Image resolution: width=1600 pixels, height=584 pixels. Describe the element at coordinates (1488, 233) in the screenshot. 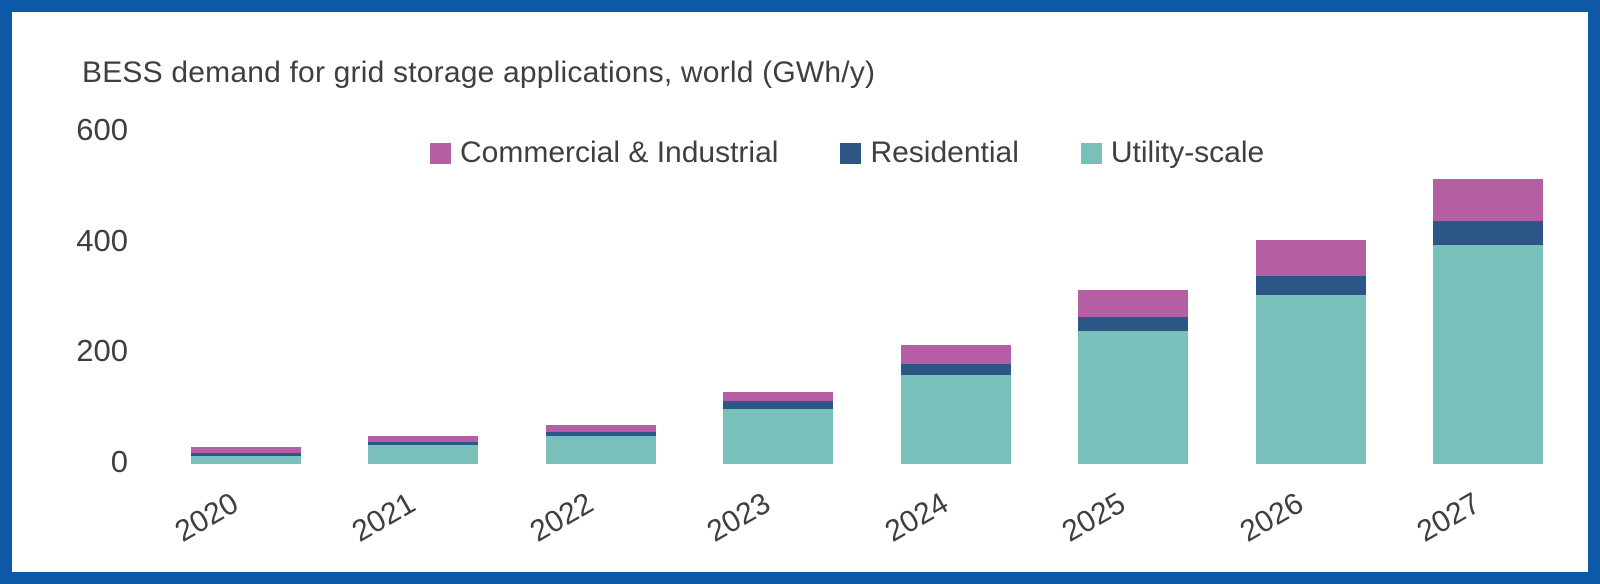

I see `bar-segment-2027-residential` at that location.